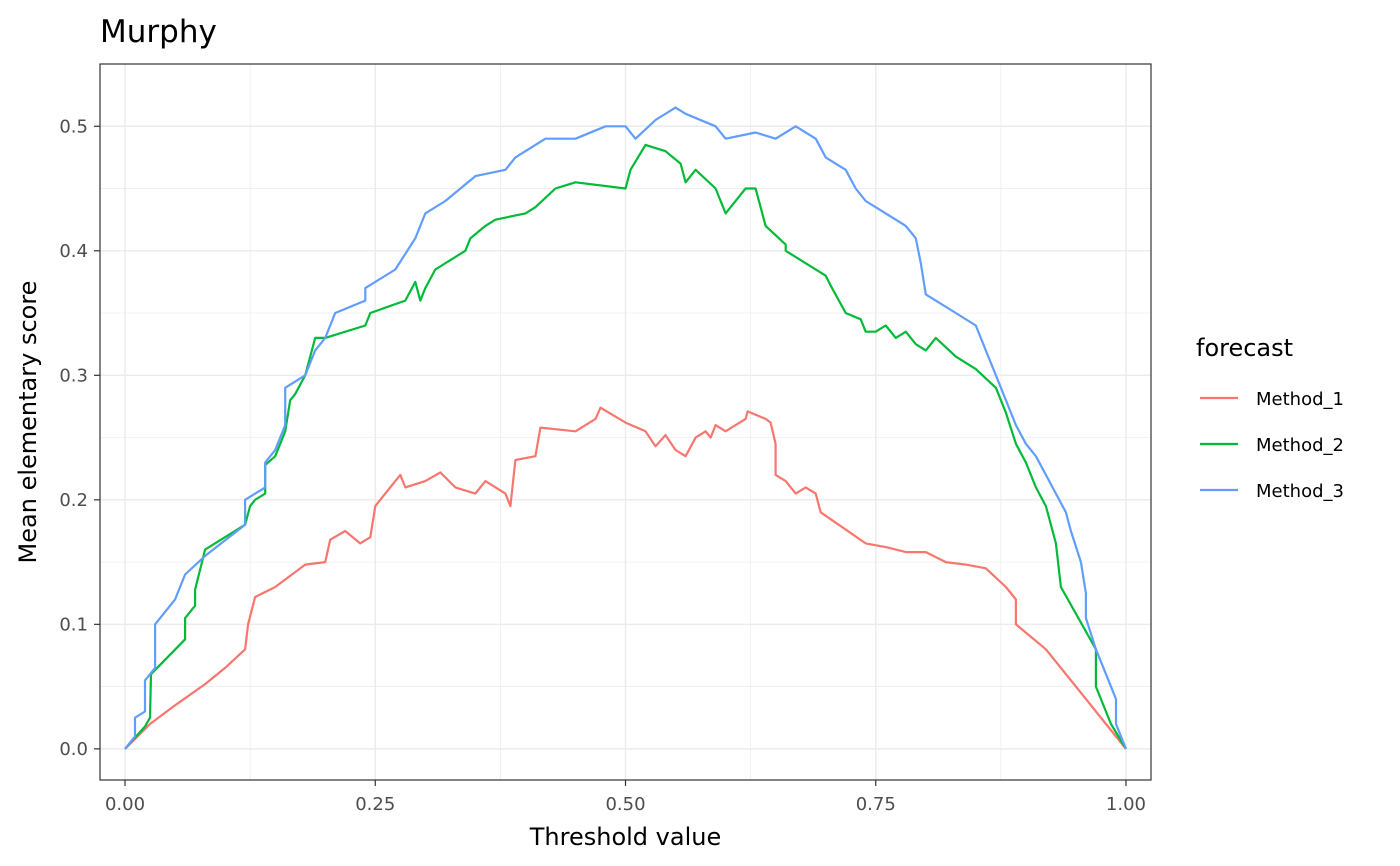  I want to click on x-axis-title: Threshold value, so click(625, 837).